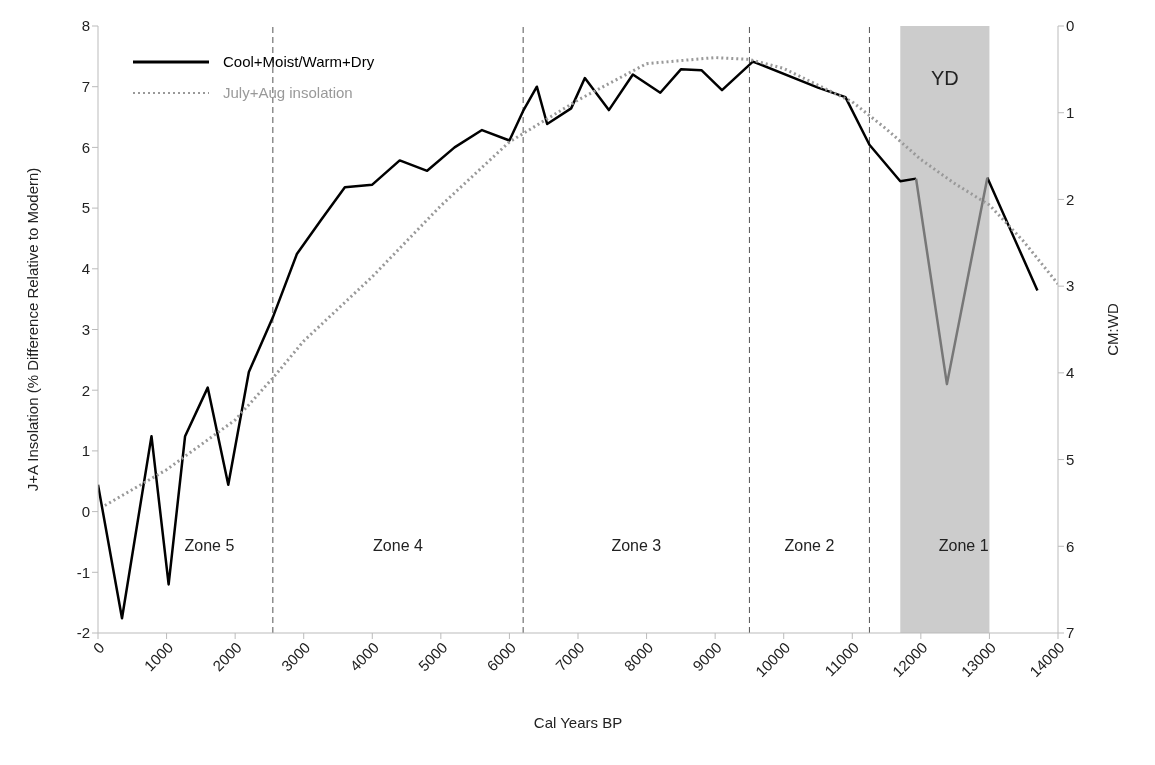 The width and height of the screenshot is (1155, 765). I want to click on y2-tick-label: 6, so click(1070, 546).